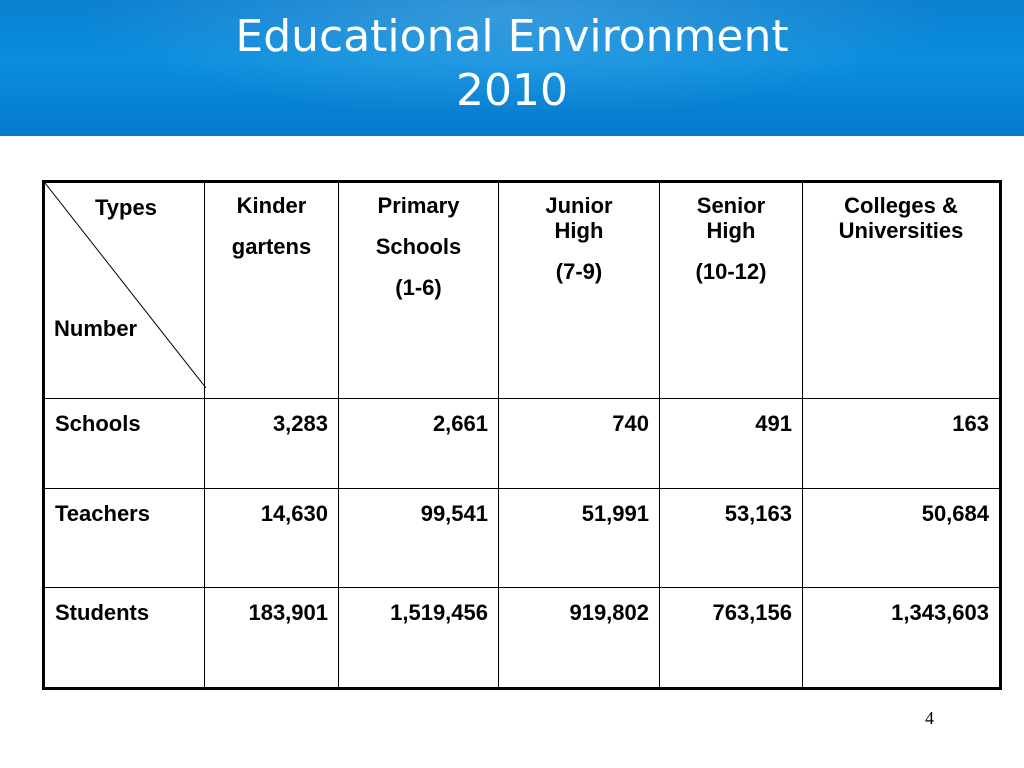  Describe the element at coordinates (731, 638) in the screenshot. I see `table-cell: 763,156` at that location.